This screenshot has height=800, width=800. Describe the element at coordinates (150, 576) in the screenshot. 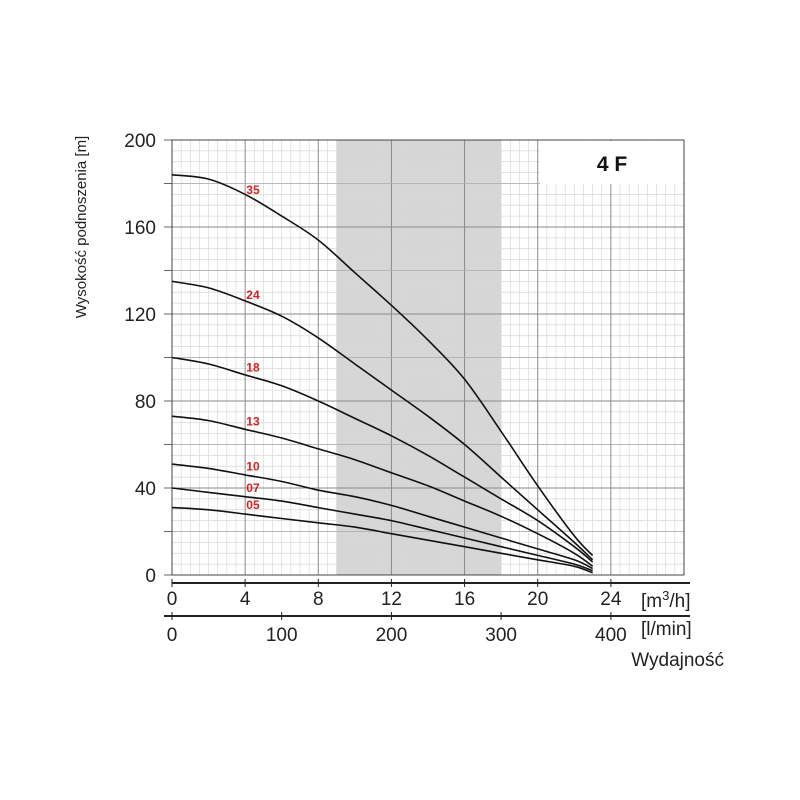

I see `y-tick-label: 0` at that location.